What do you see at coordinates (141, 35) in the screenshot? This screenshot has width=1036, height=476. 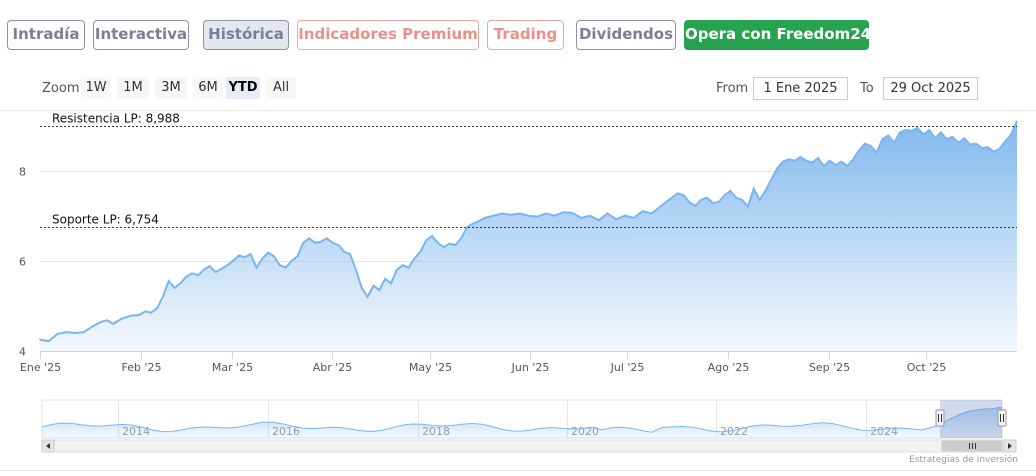 I see `tab-interactiva: Interactiva` at bounding box center [141, 35].